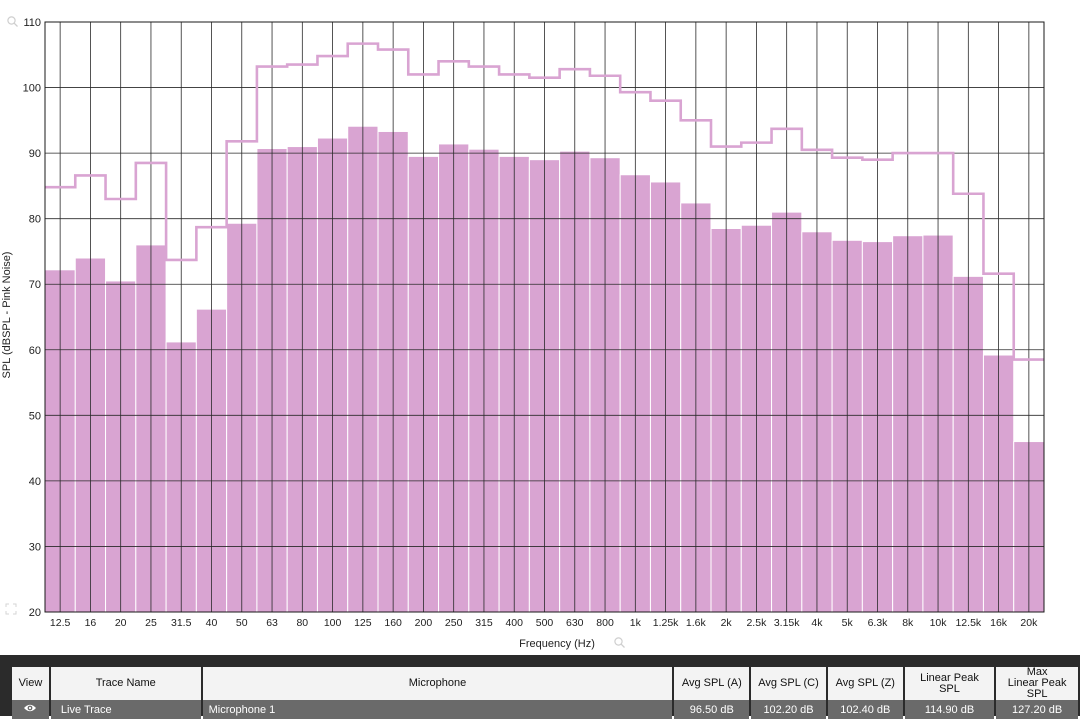 The height and width of the screenshot is (719, 1080). What do you see at coordinates (865, 709) in the screenshot?
I see `avg-spl-z-cell: 102.40 dB` at bounding box center [865, 709].